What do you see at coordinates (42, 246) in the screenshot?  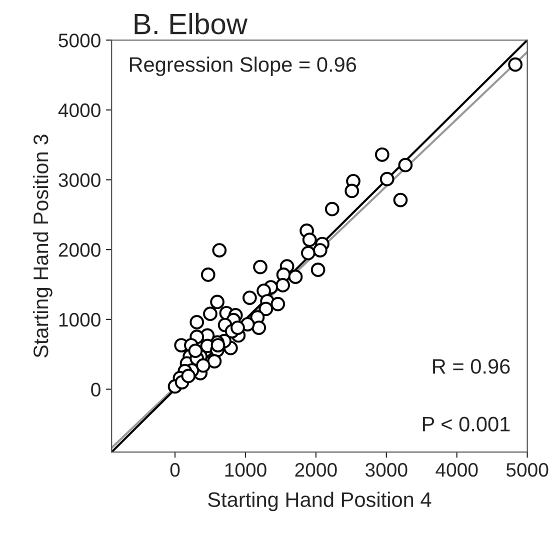 I see `y-axis-title: Starting Hand Position 3` at bounding box center [42, 246].